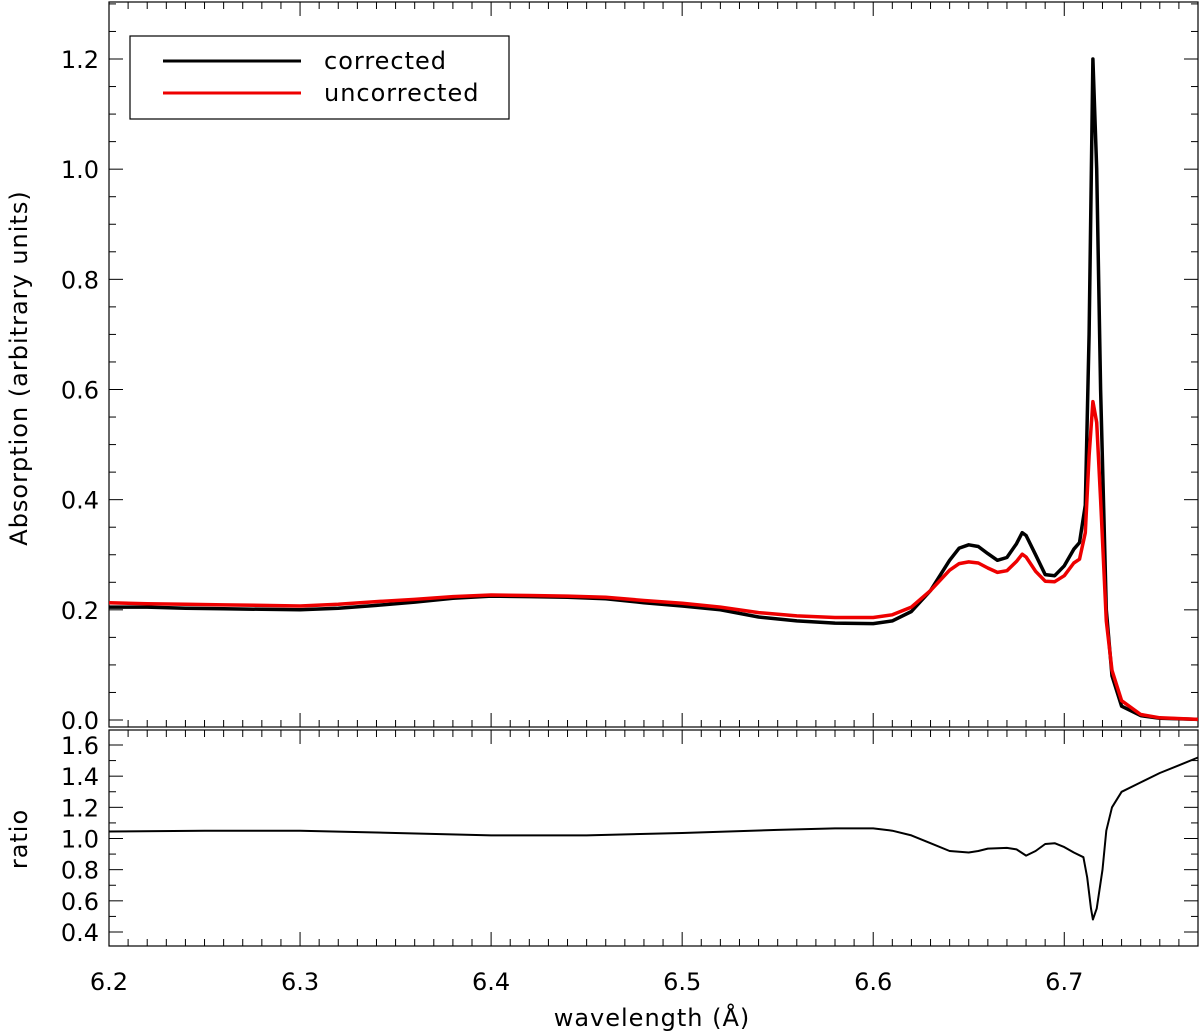 The image size is (1200, 1036). What do you see at coordinates (80, 777) in the screenshot?
I see `y-tick-label: 1.4` at bounding box center [80, 777].